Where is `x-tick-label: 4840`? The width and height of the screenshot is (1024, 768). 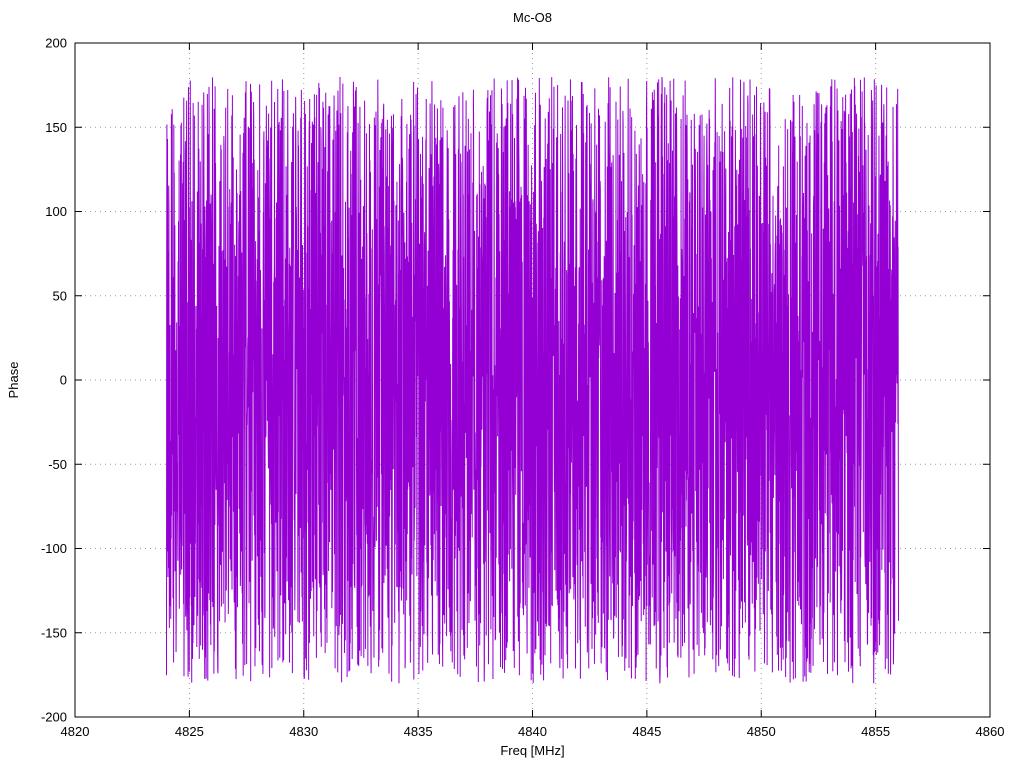 x-tick-label: 4840 is located at coordinates (532, 731).